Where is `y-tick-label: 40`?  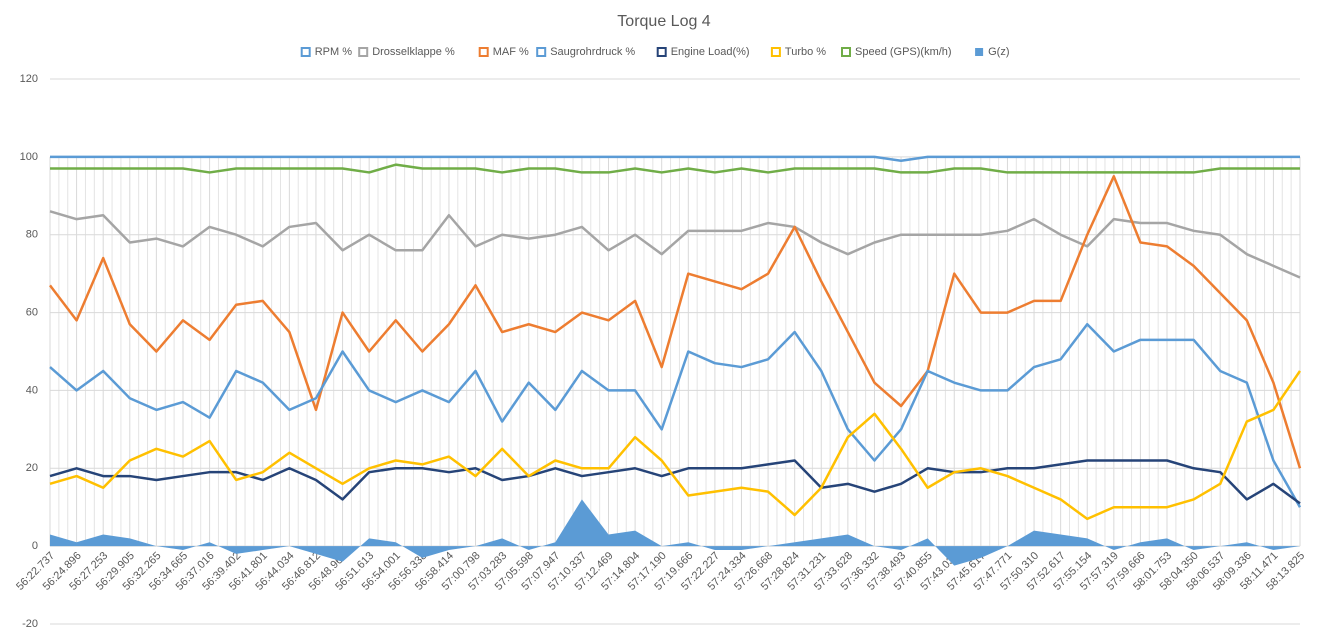 y-tick-label: 40 is located at coordinates (32, 390).